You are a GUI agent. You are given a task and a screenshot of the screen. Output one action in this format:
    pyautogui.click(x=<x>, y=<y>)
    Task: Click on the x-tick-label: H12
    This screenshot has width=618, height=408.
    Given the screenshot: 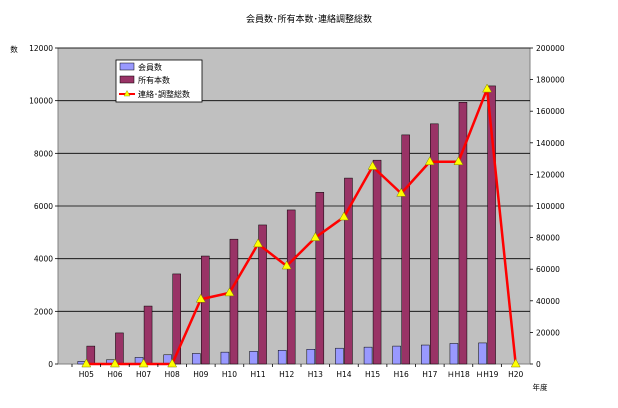 What is the action you would take?
    pyautogui.click(x=286, y=374)
    